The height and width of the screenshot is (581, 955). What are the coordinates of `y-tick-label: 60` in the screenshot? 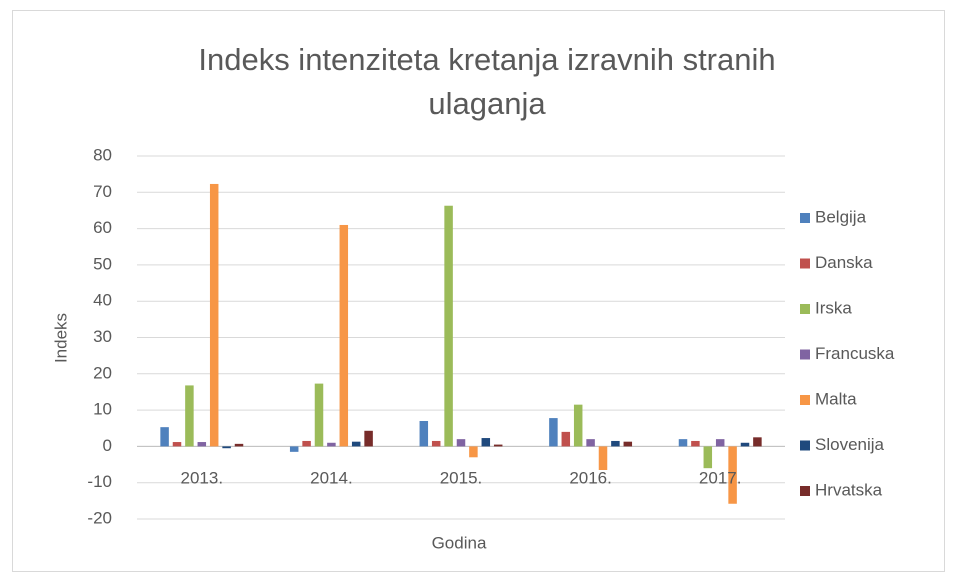 It's located at (102, 227).